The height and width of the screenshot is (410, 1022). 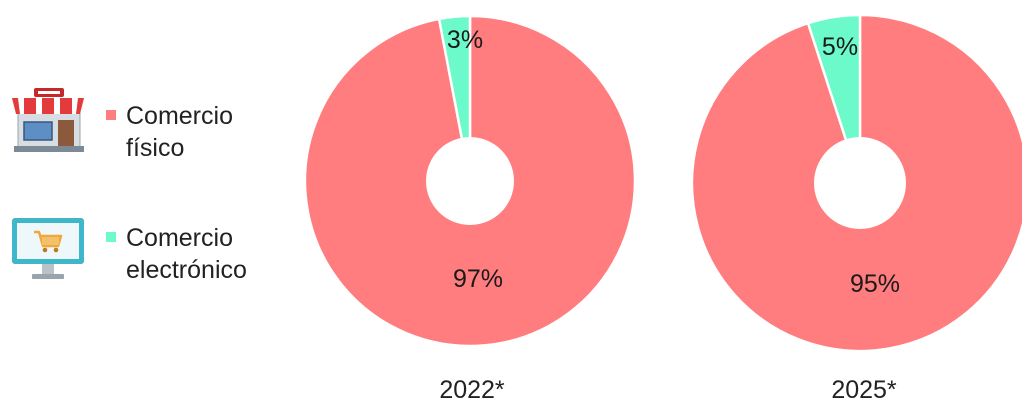 I want to click on data-label-comercio-fisico-1: 95%, so click(x=875, y=284).